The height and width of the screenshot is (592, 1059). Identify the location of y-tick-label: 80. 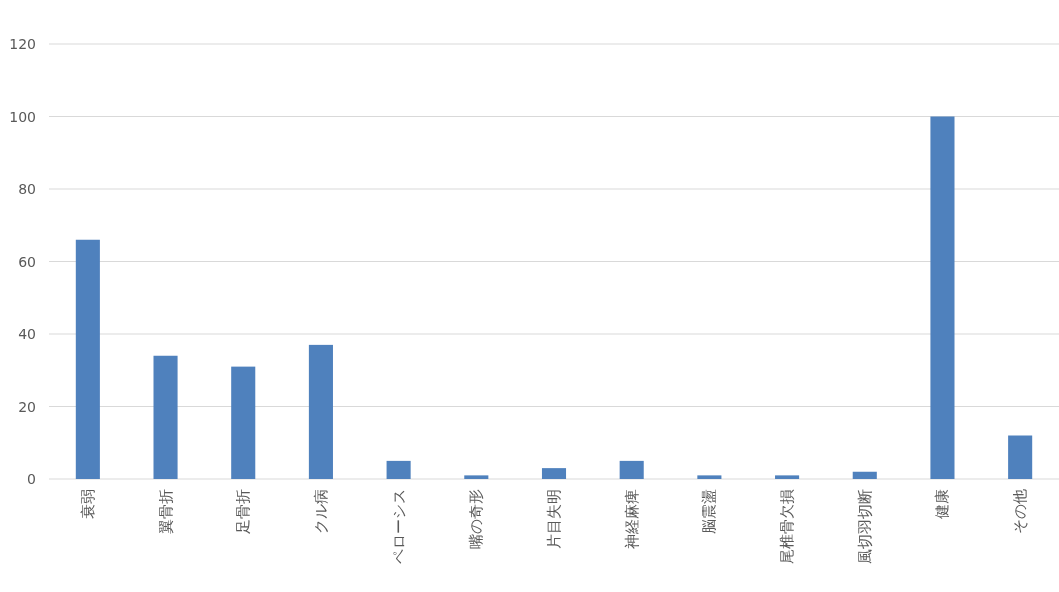
(27, 189).